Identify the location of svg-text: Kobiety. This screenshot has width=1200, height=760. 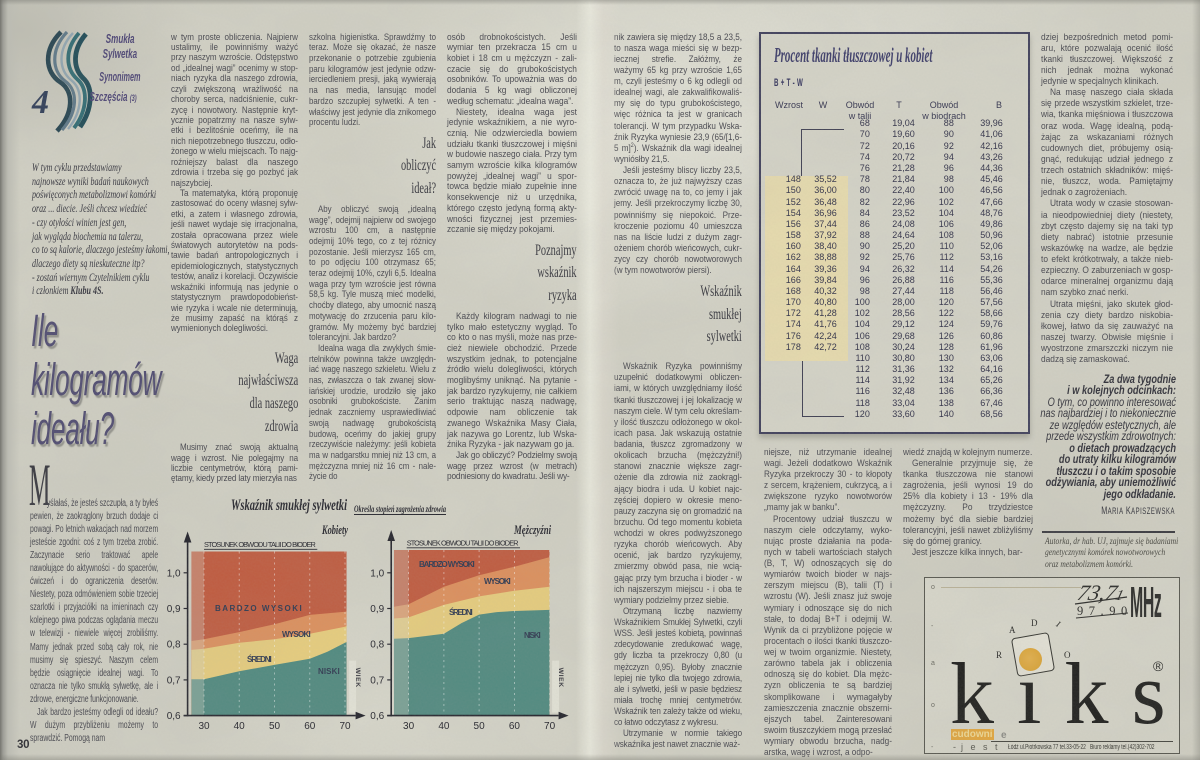
(334, 529).